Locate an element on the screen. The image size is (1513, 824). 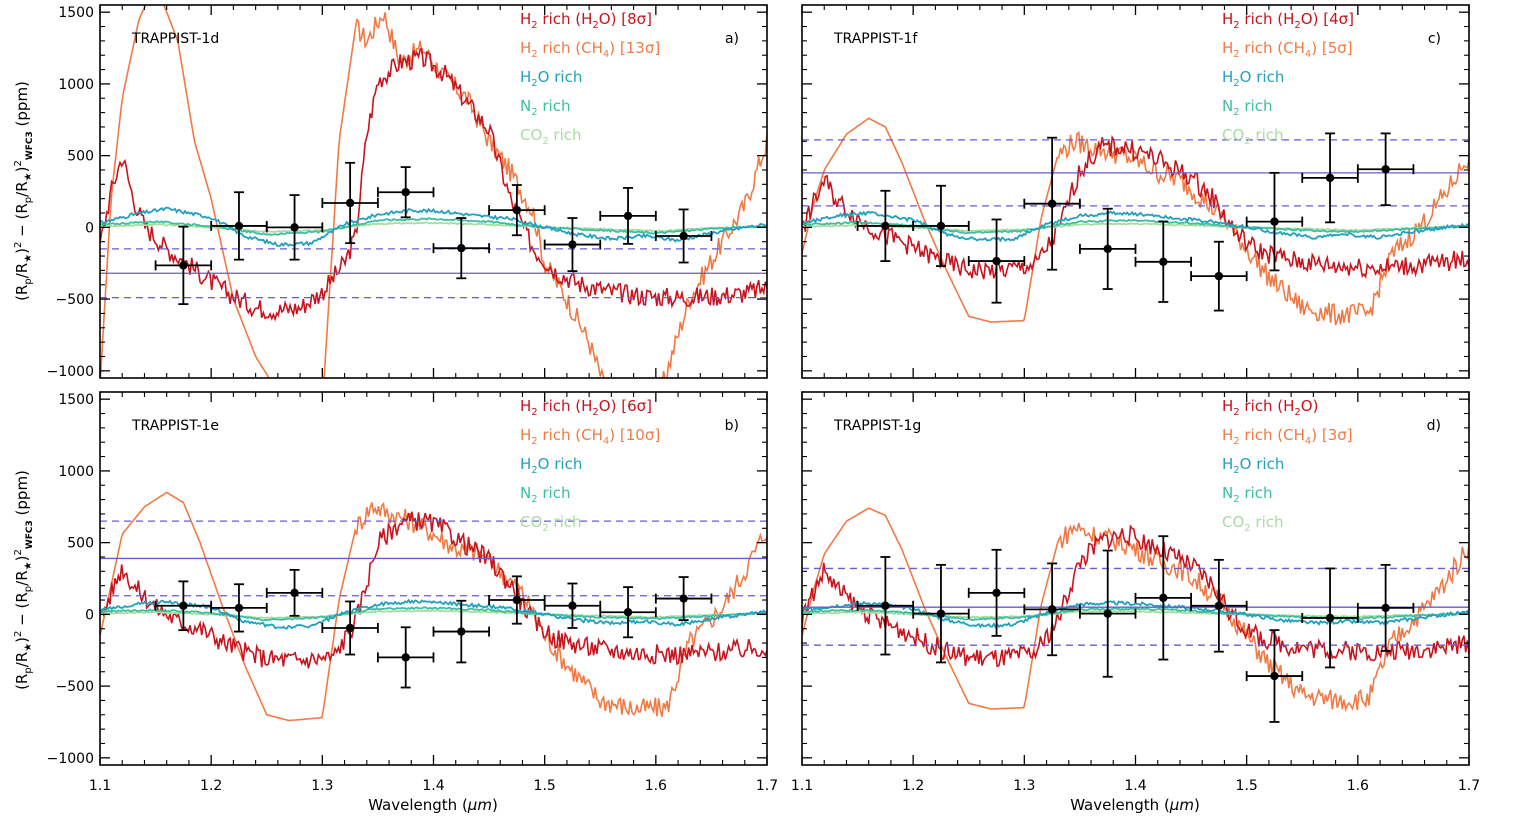
legend-entry: N2 rich is located at coordinates (1247, 107).